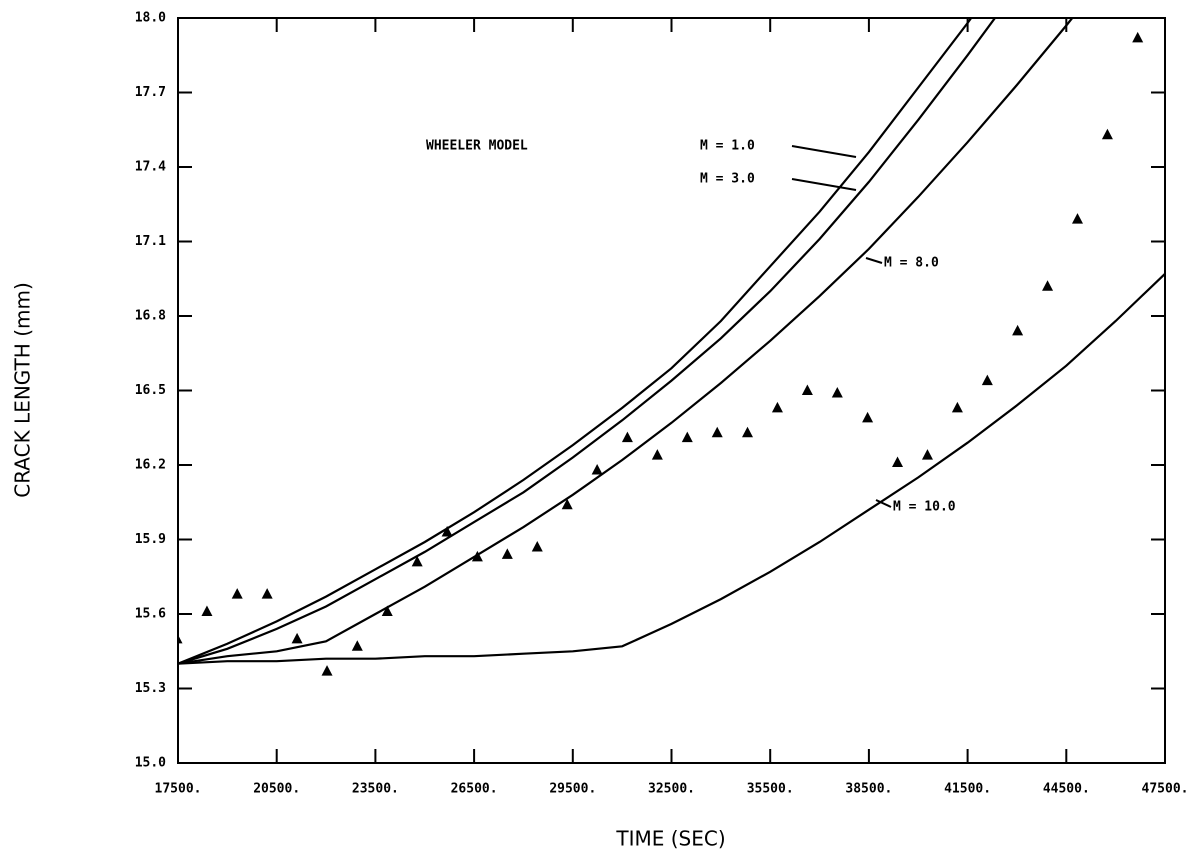 The width and height of the screenshot is (1202, 861). Describe the element at coordinates (150, 465) in the screenshot. I see `y-tick-label: 16.2` at that location.